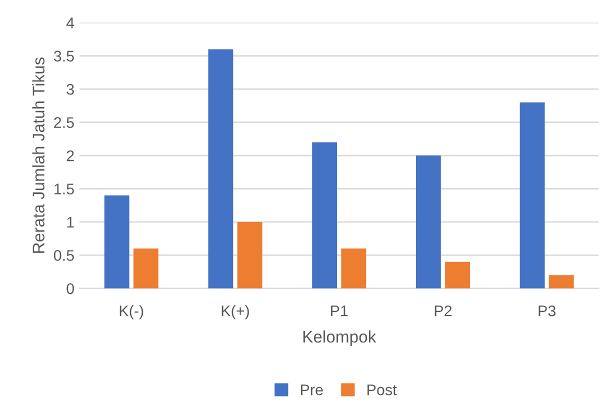 The image size is (611, 412). Describe the element at coordinates (547, 310) in the screenshot. I see `x-tick-label: P3` at that location.